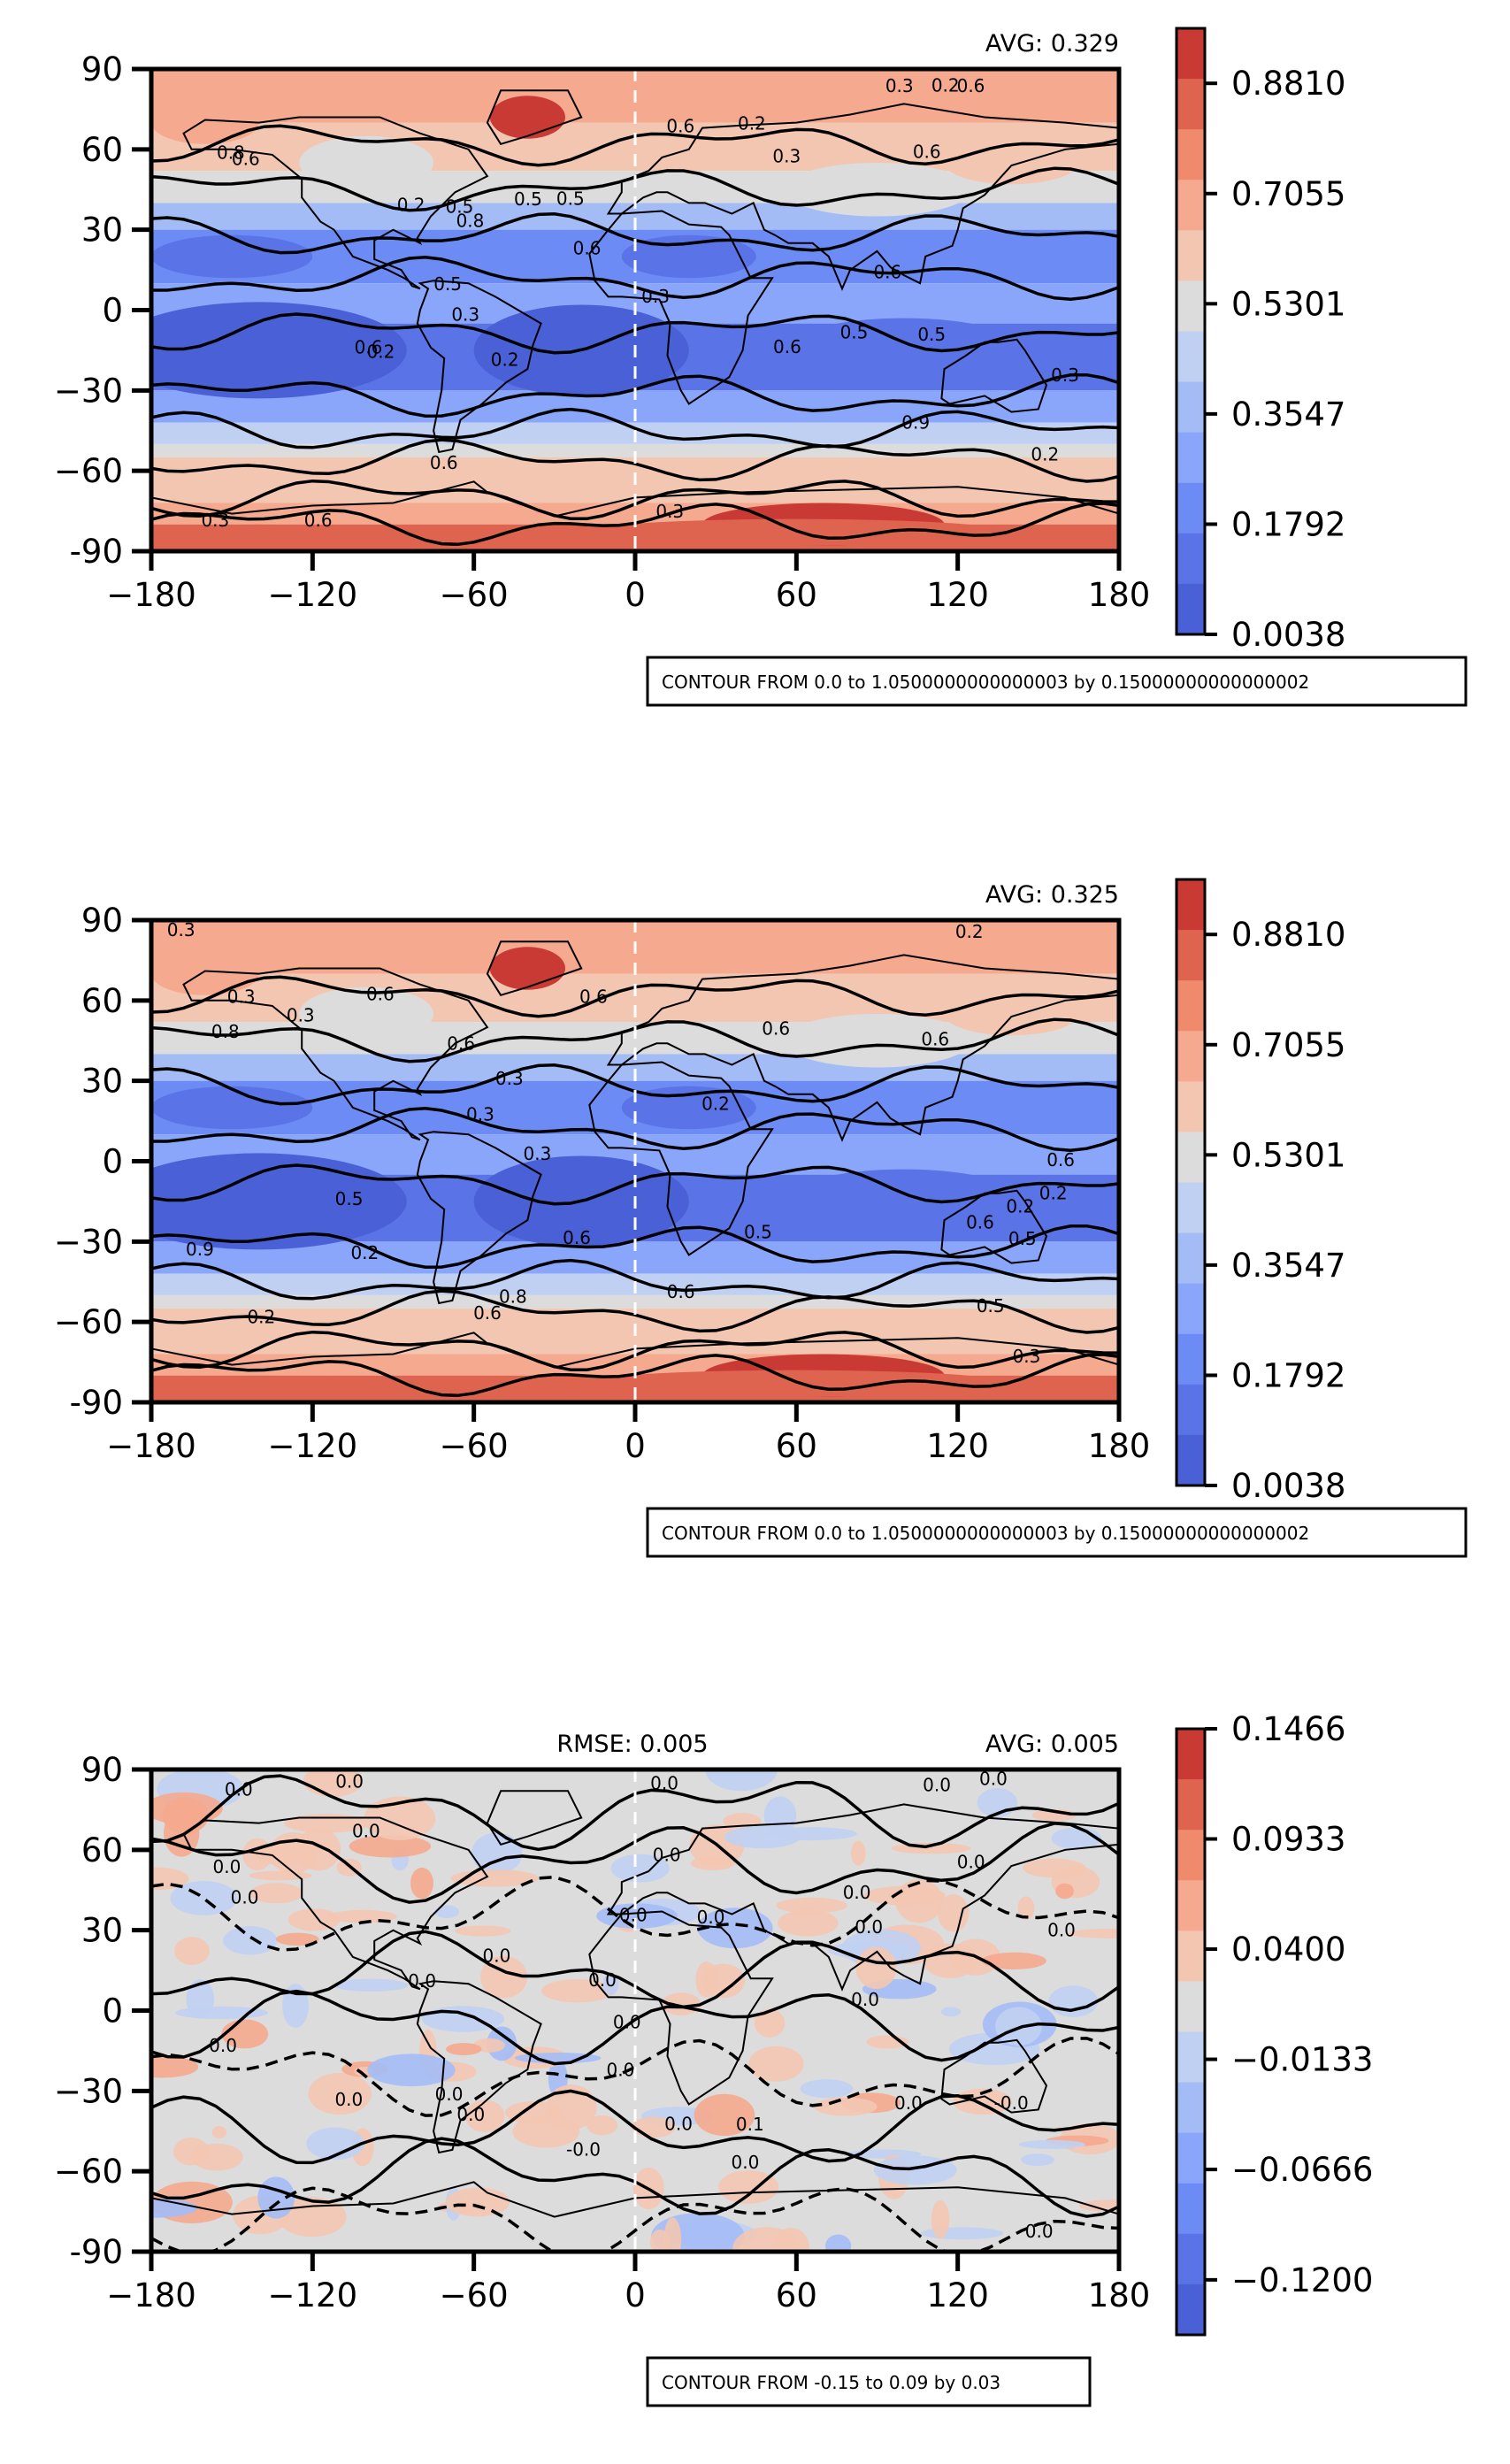 This screenshot has width=1510, height=2464. What do you see at coordinates (1288, 84) in the screenshot?
I see `colorbar-tick-label: 0.8810` at bounding box center [1288, 84].